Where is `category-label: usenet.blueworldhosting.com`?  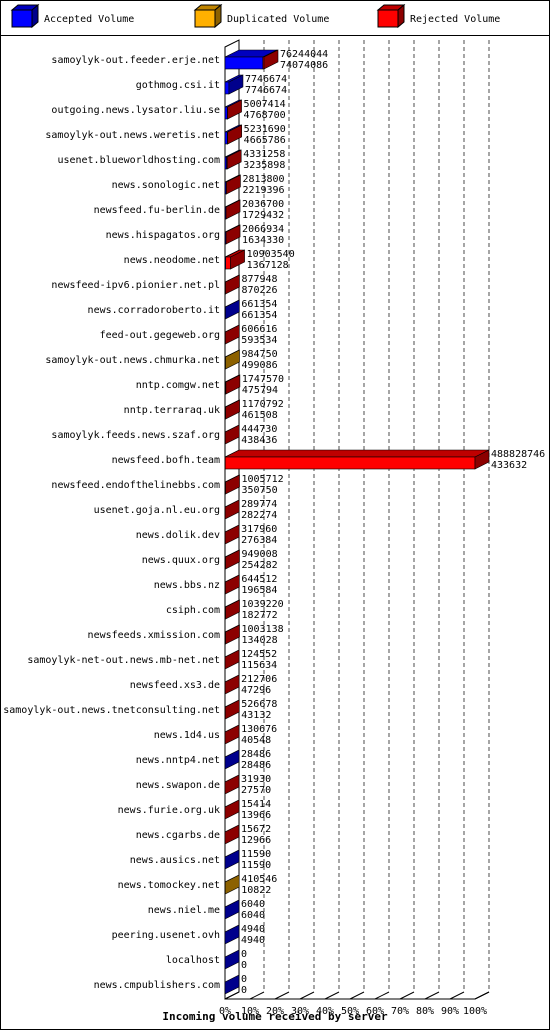 category-label: usenet.blueworldhosting.com is located at coordinates (138, 160).